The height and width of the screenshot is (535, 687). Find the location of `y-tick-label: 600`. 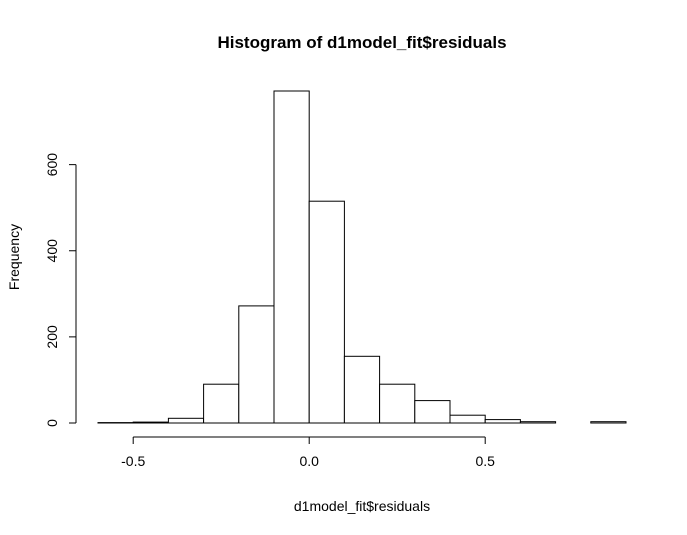

y-tick-label: 600 is located at coordinates (52, 165).